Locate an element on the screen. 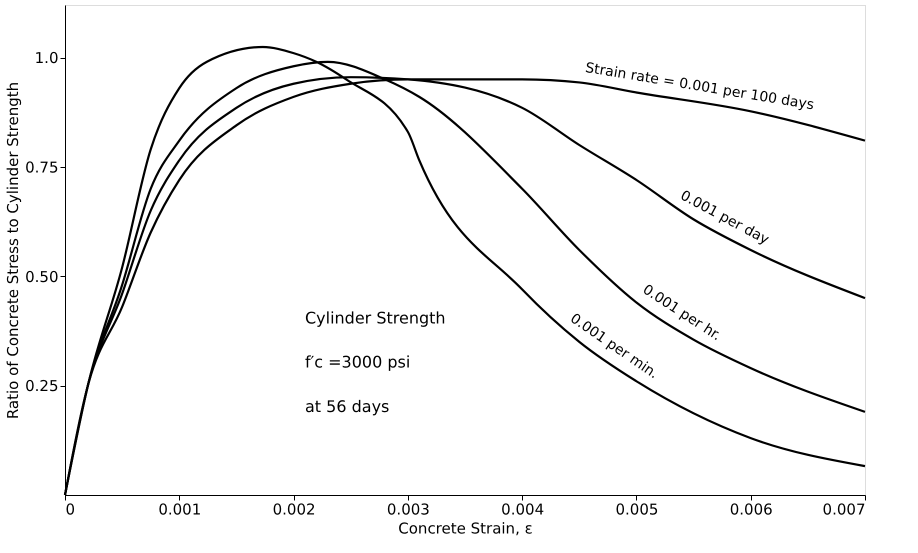  y-tick-label: 0.75 is located at coordinates (41, 167).